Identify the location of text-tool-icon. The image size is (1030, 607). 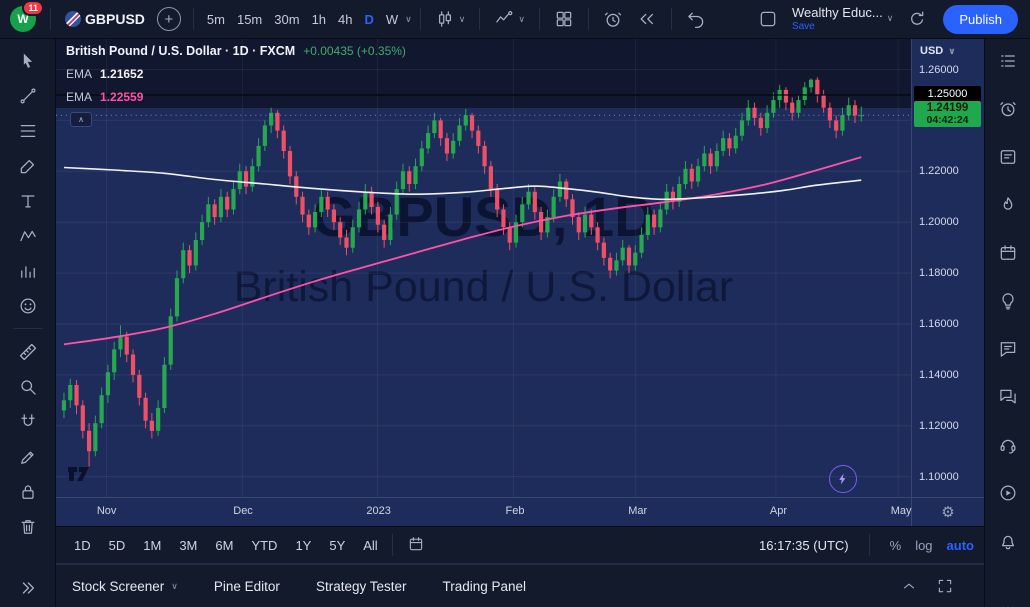
(28, 200).